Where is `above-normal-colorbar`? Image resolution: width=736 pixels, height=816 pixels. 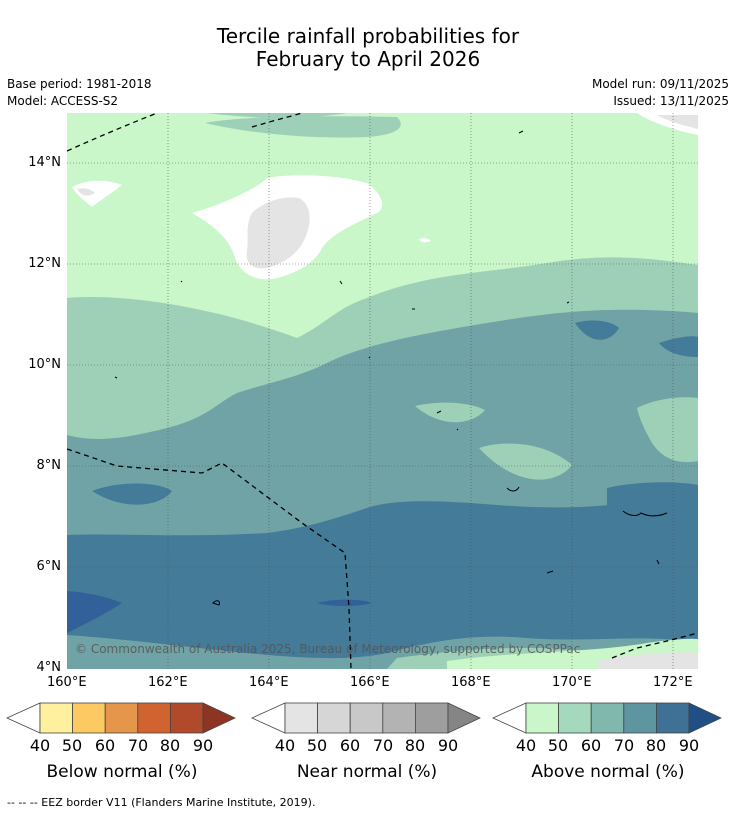 above-normal-colorbar is located at coordinates (607, 718).